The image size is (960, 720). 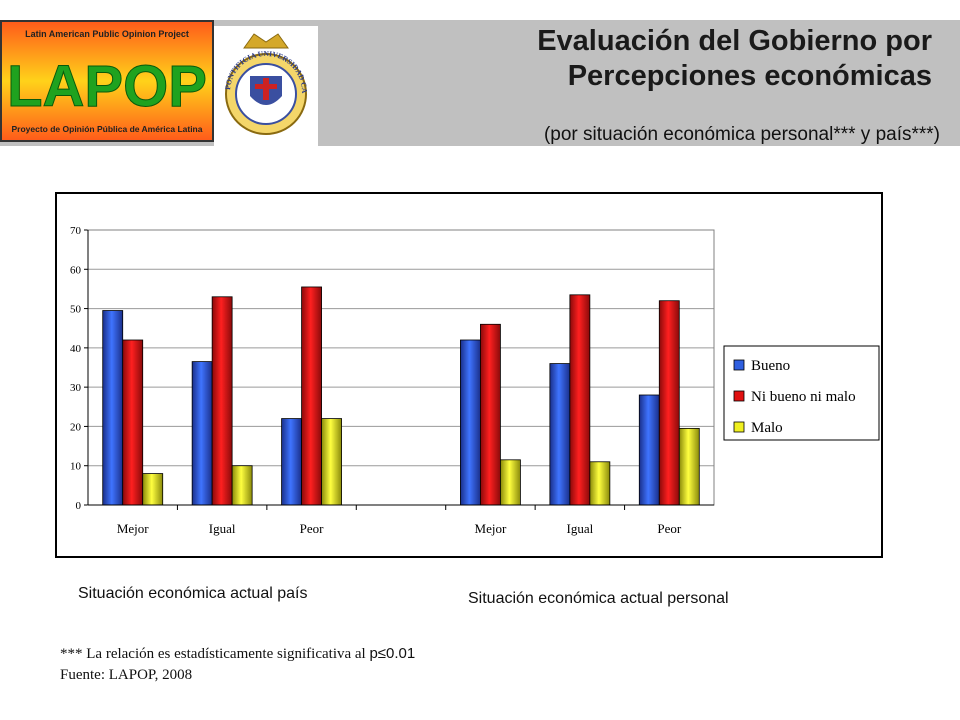 What do you see at coordinates (79, 506) in the screenshot?
I see `y-tick-label: 0` at bounding box center [79, 506].